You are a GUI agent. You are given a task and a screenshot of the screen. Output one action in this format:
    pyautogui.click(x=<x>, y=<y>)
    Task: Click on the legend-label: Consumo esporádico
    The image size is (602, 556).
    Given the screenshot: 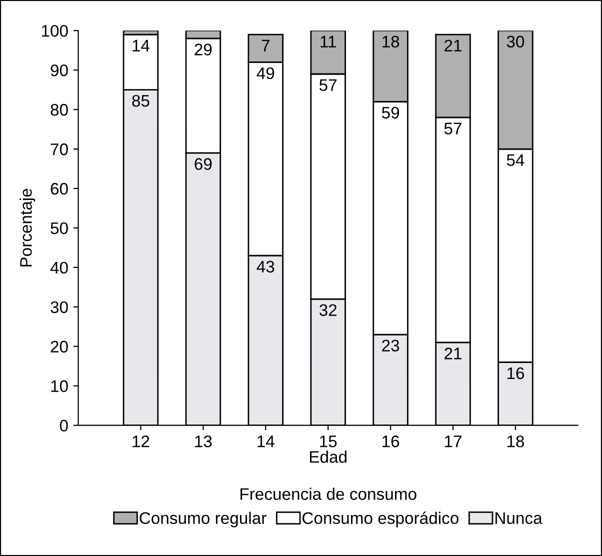 What is the action you would take?
    pyautogui.click(x=380, y=520)
    